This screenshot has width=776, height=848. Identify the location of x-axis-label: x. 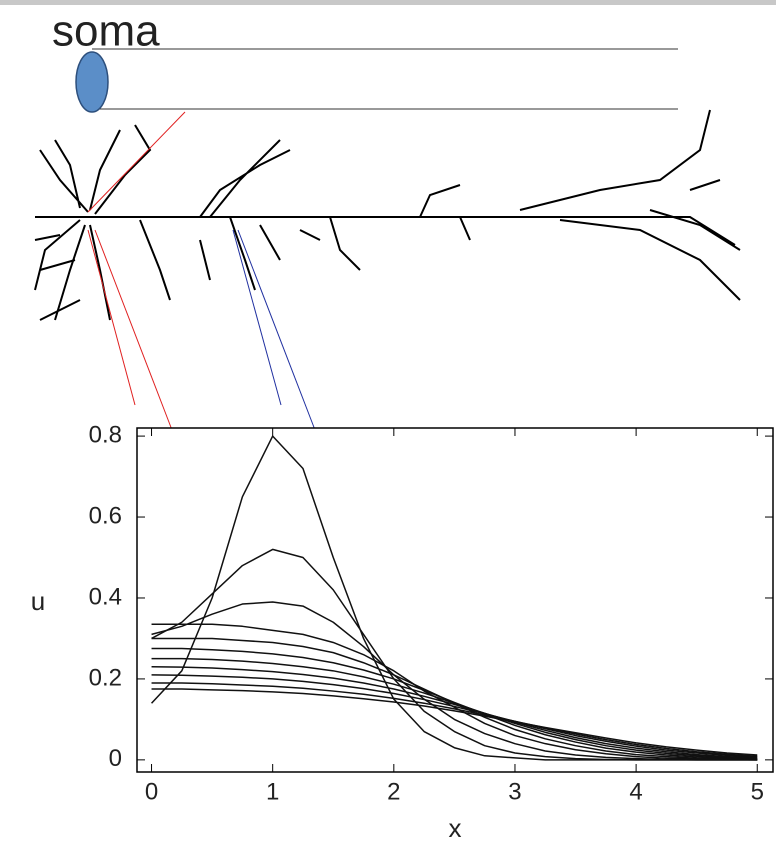
(455, 828).